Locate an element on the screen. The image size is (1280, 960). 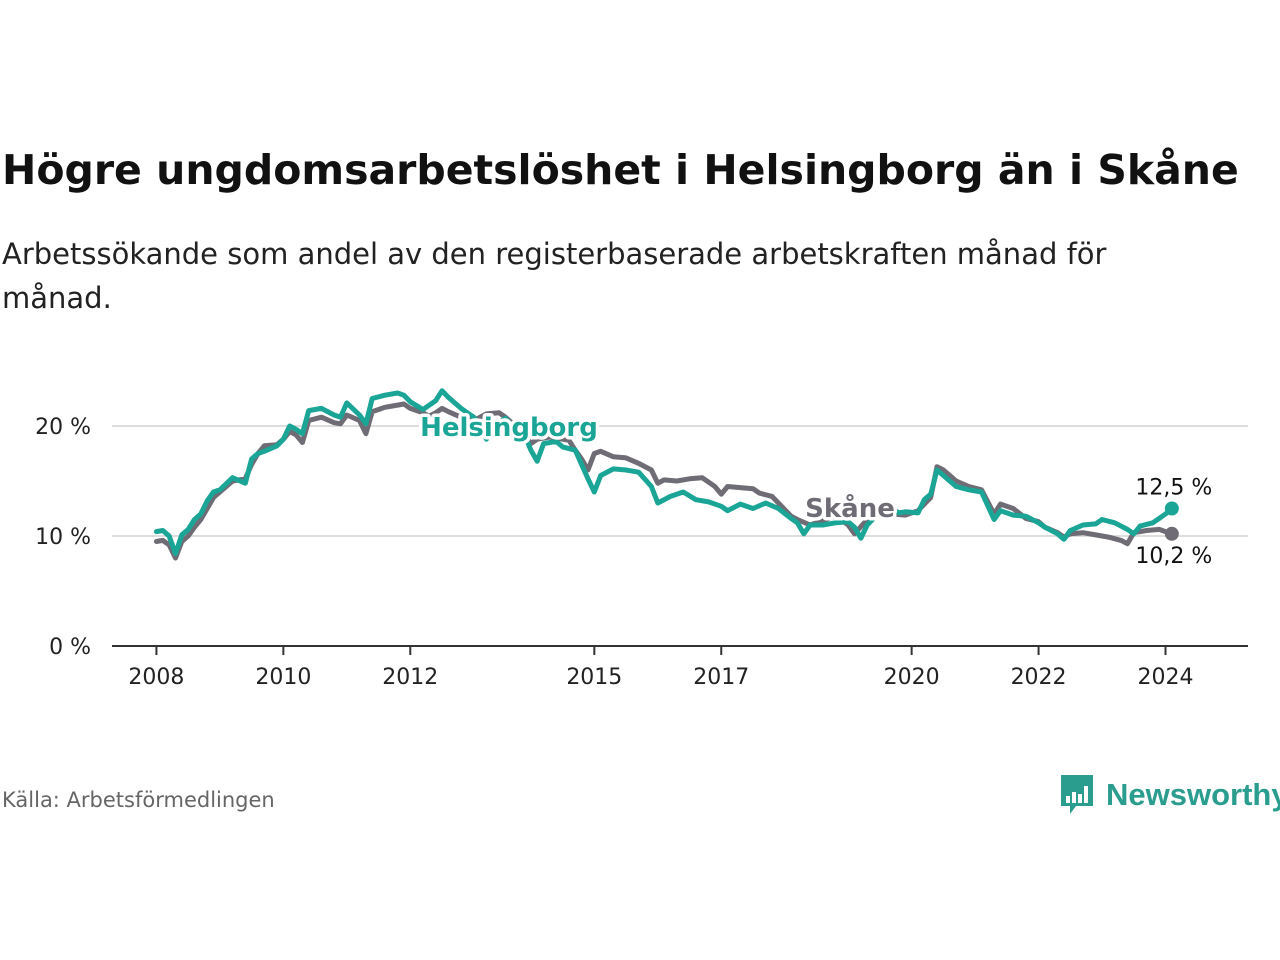
x-tick-label: 2012 is located at coordinates (410, 677).